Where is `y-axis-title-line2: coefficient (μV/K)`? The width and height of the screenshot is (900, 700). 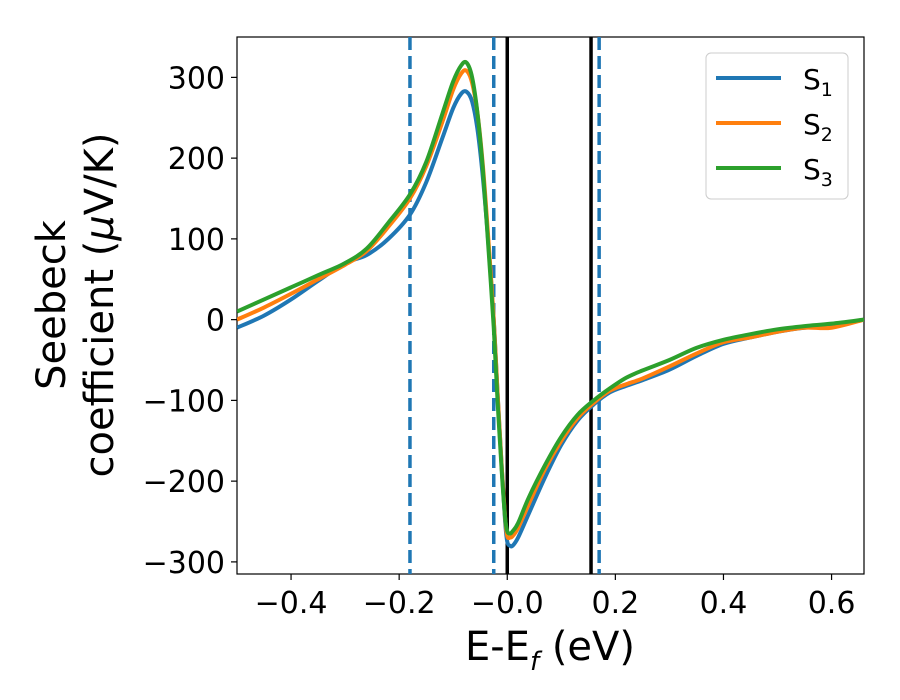 y-axis-title-line2: coefficient (μV/K) is located at coordinates (100, 305).